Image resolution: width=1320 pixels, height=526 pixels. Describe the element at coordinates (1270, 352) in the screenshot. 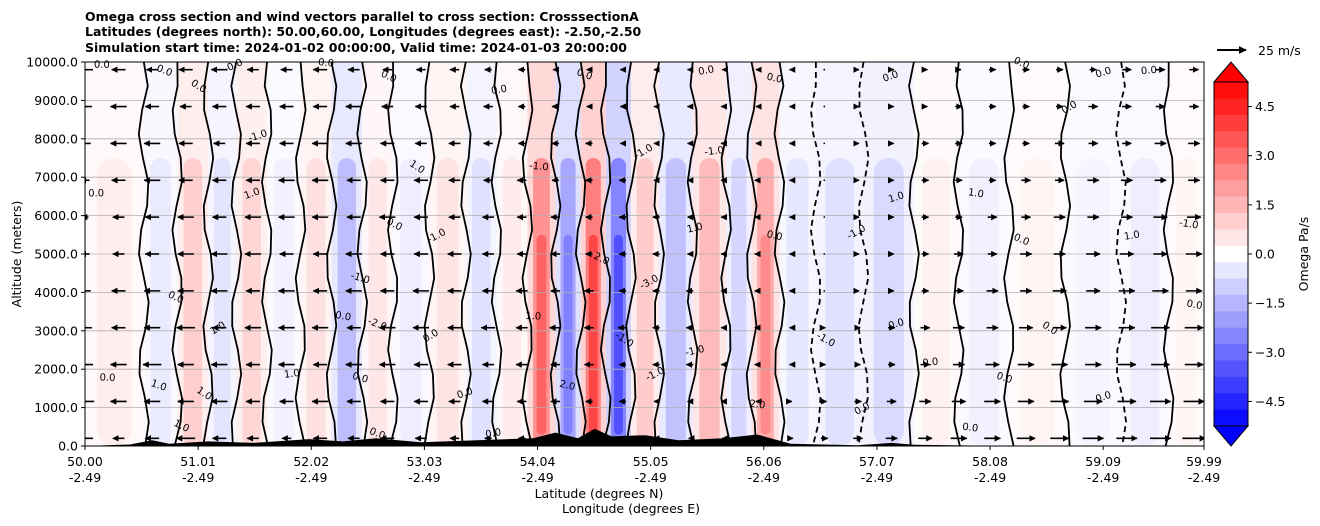

I see `colorbar-tick-label: −3.0` at that location.